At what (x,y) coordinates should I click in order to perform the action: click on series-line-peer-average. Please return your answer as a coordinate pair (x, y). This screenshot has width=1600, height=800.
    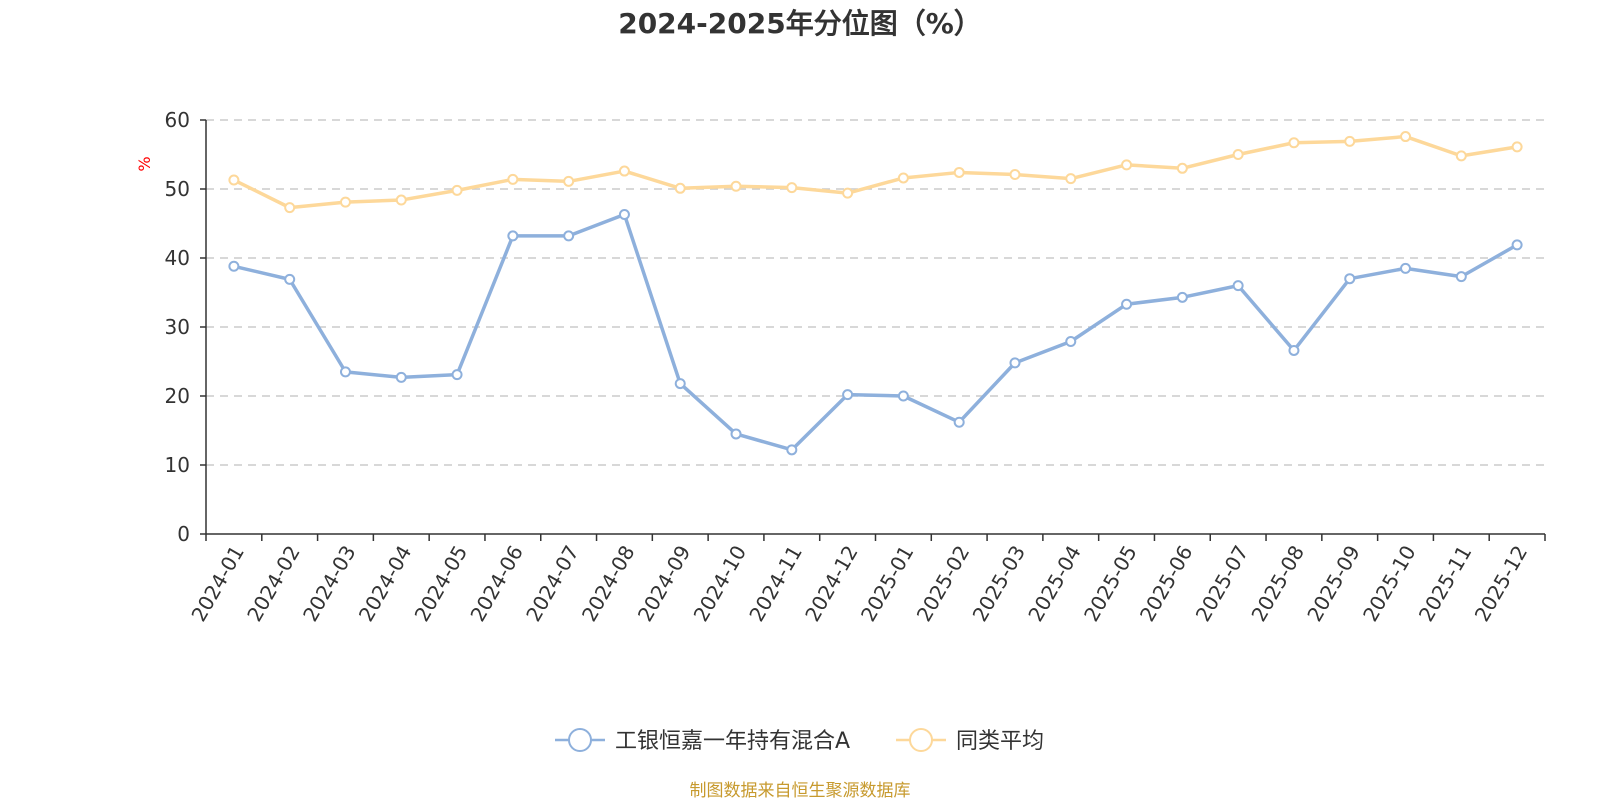
    Looking at the image, I should click on (875, 172).